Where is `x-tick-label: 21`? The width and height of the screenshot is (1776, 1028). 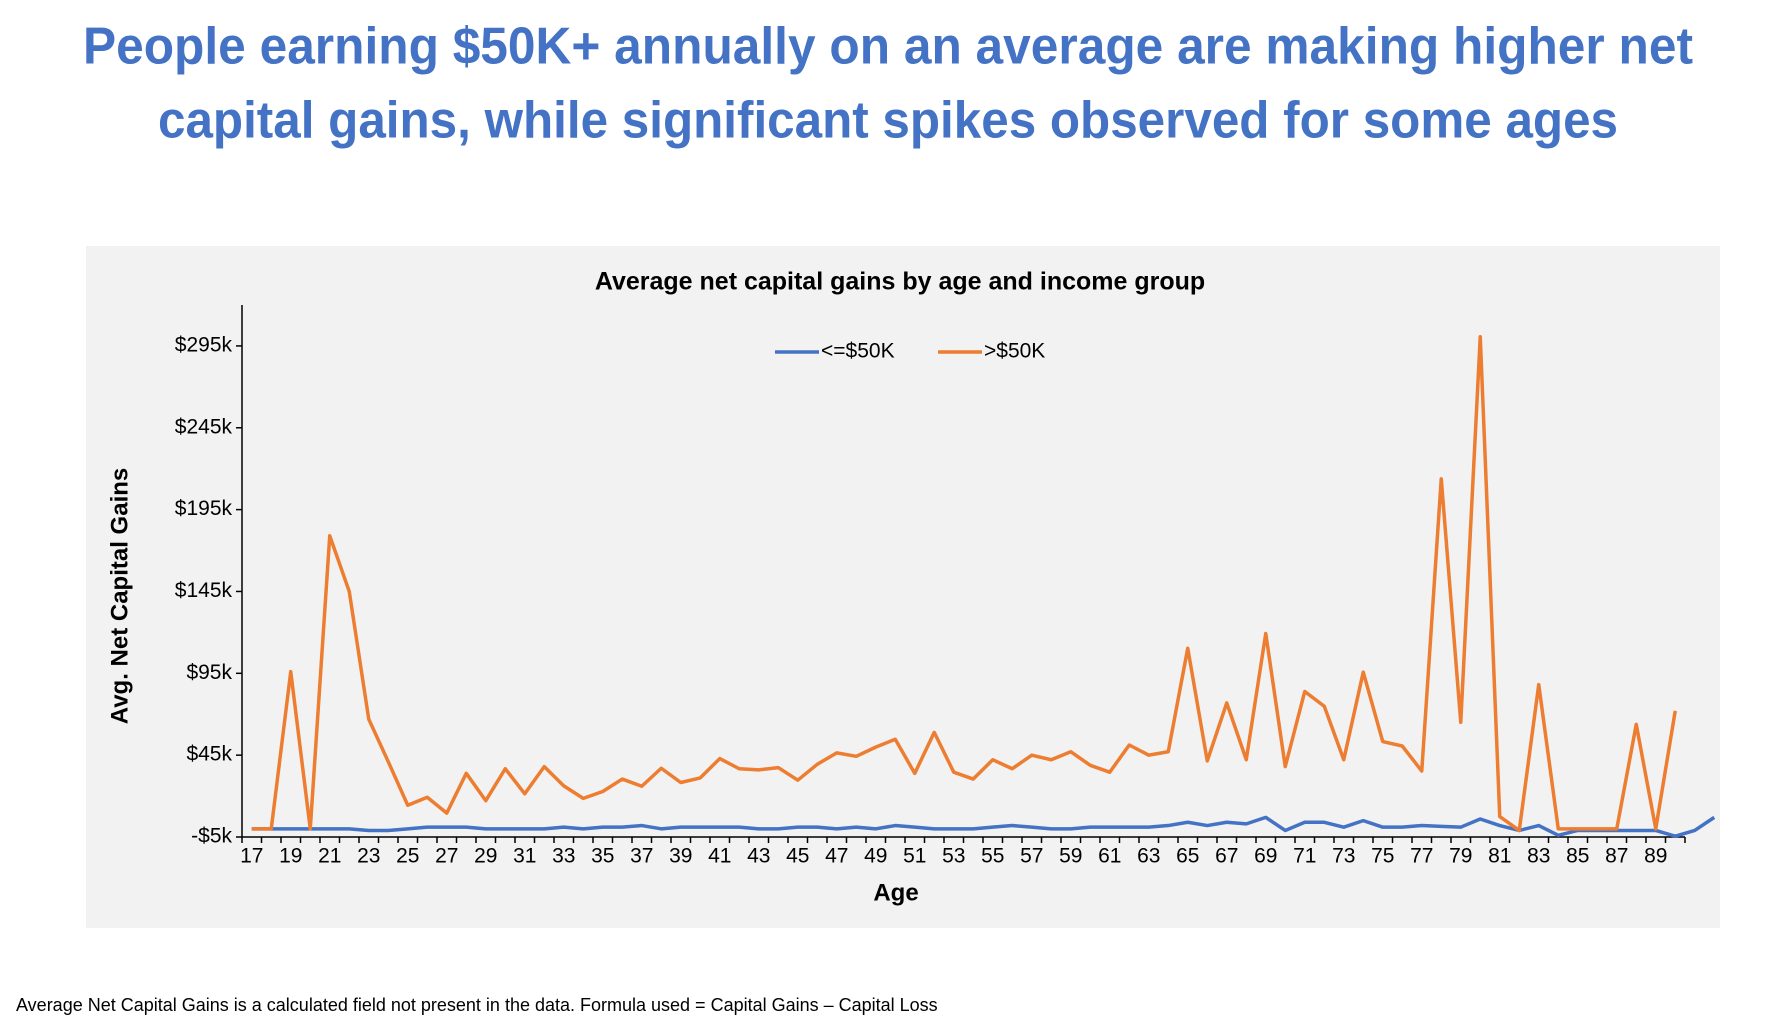 x-tick-label: 21 is located at coordinates (329, 856).